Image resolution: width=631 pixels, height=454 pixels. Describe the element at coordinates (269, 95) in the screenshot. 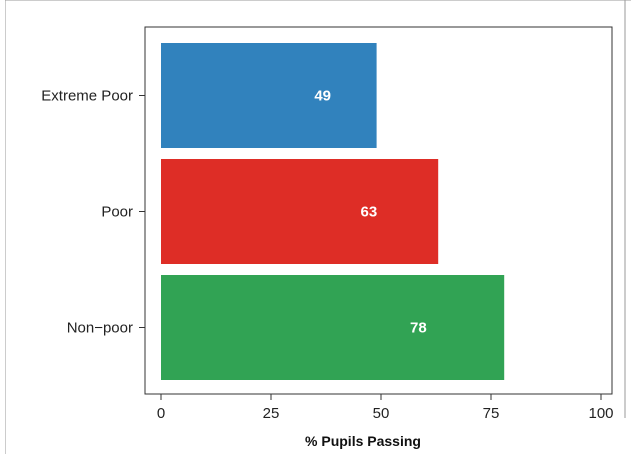

I see `bar-extreme-poor` at that location.